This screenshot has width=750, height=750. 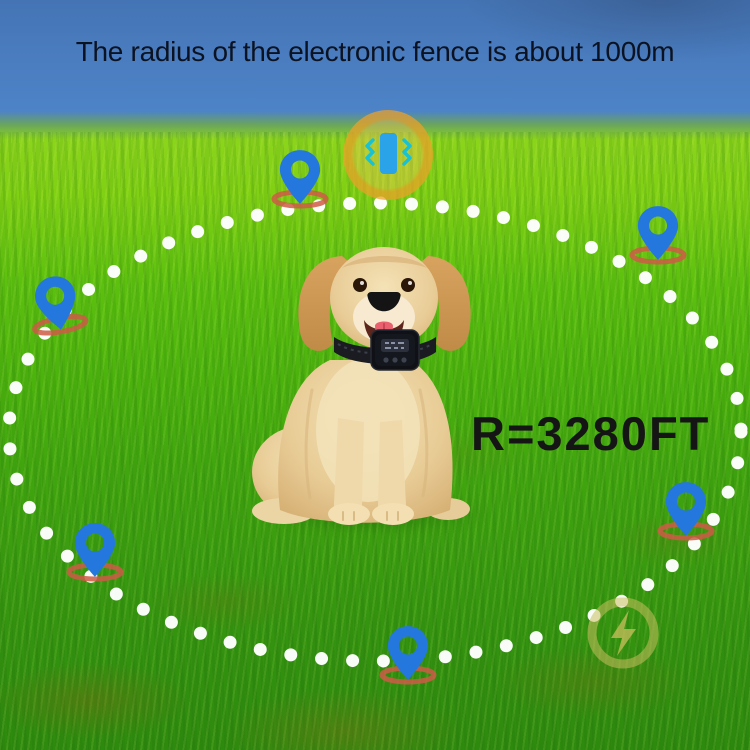 I want to click on radius-label: R=3280FT, so click(x=591, y=433).